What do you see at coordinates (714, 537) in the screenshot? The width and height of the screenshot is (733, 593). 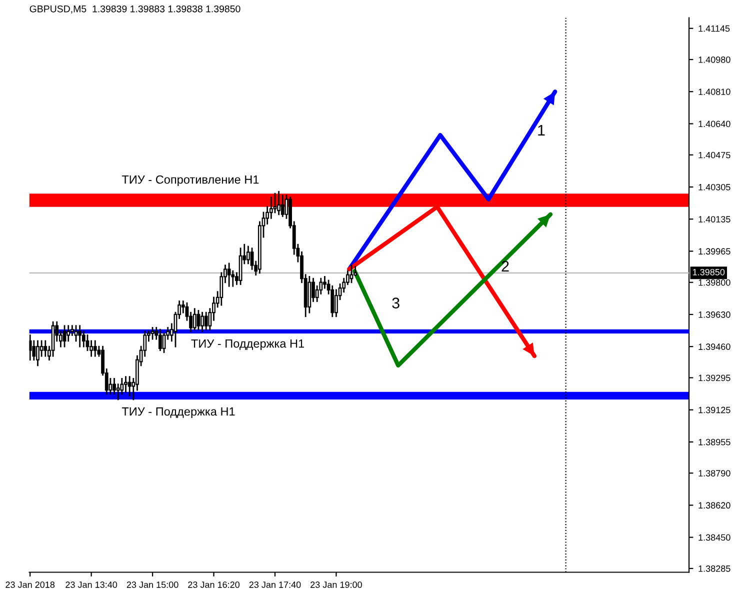 I see `y-tick-label: 1.38450` at bounding box center [714, 537].